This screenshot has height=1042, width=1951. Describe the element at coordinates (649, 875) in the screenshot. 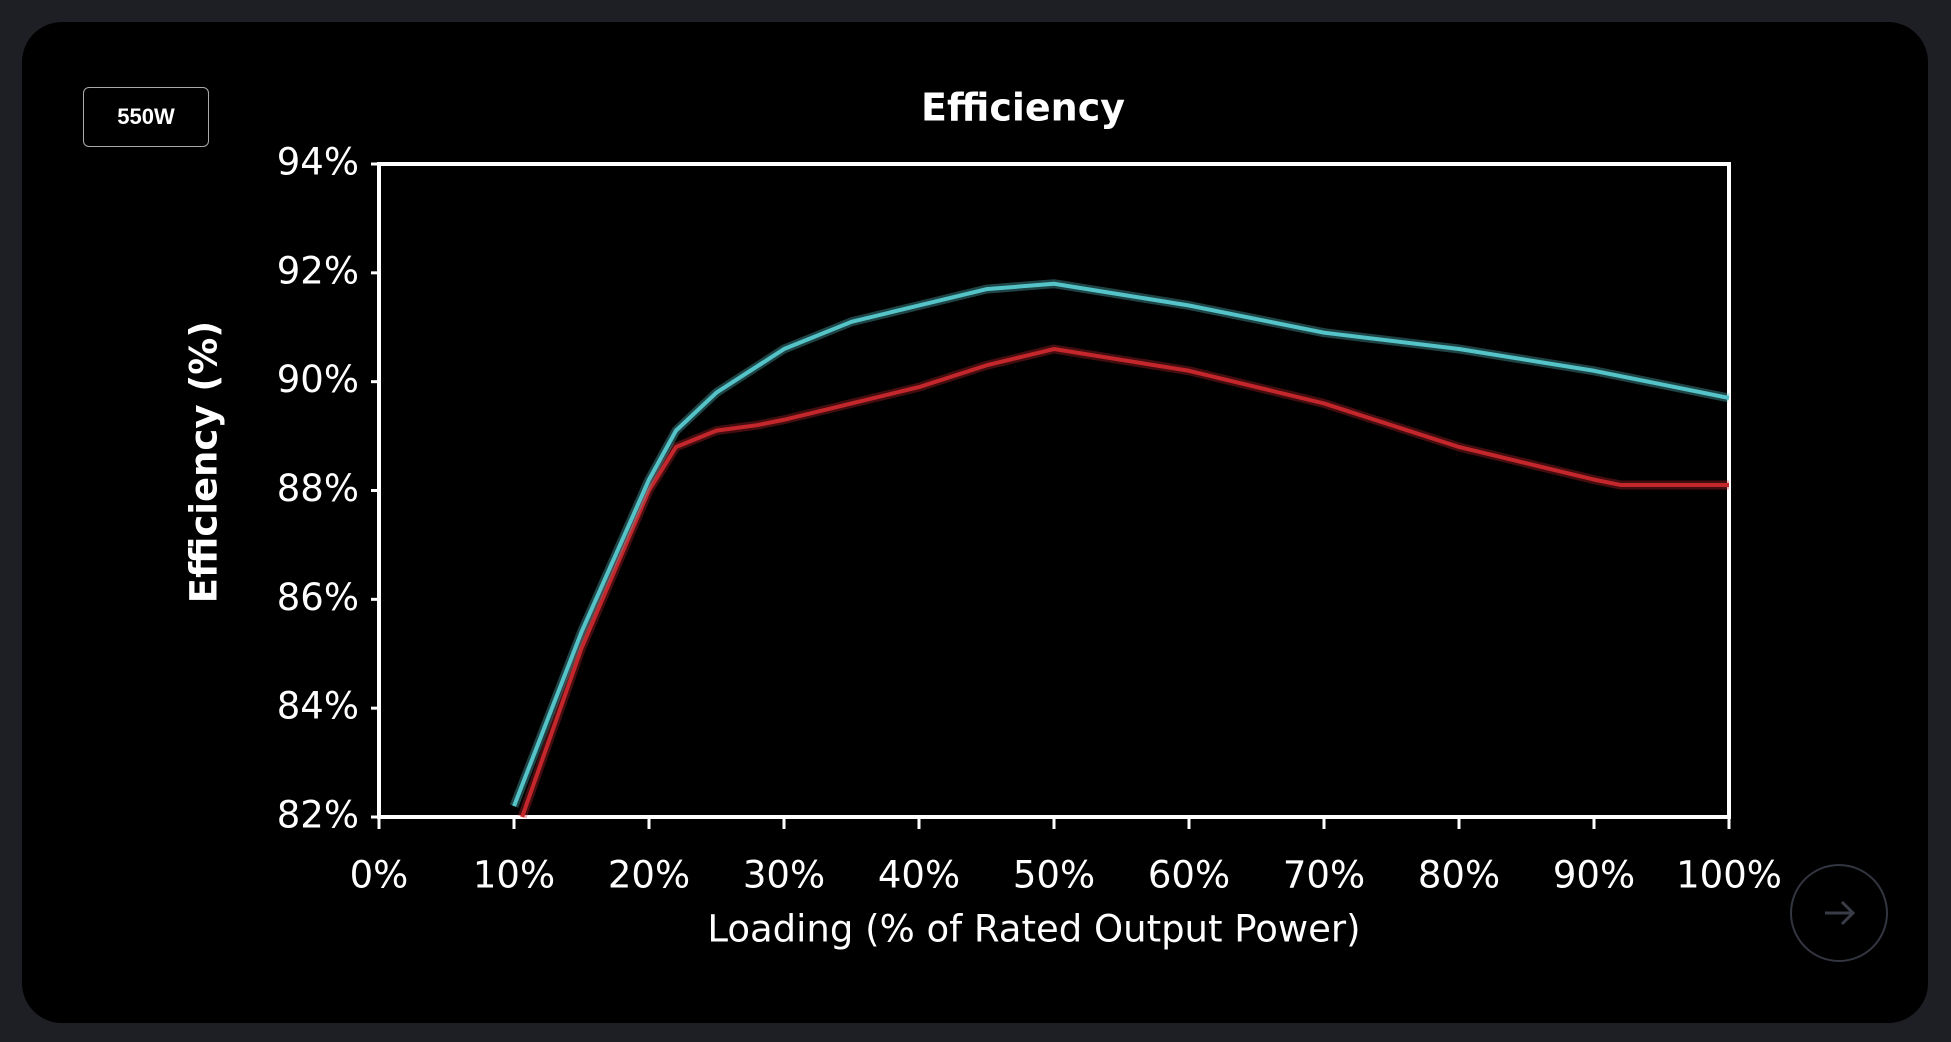

I see `x-tick-label: 20%` at that location.